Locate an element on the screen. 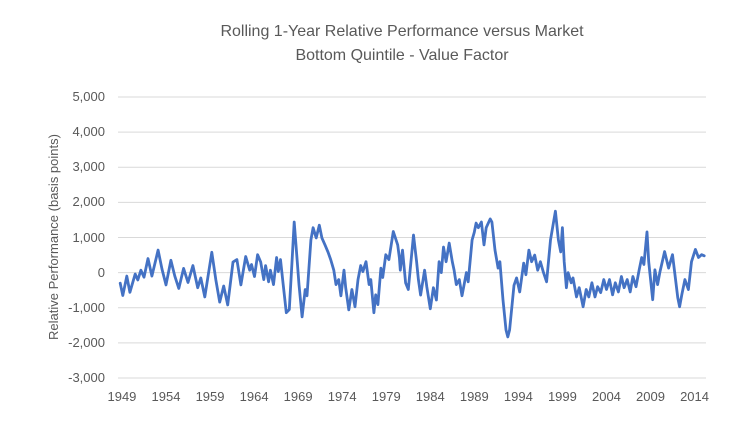 This screenshot has height=423, width=750. y-tick-label: 3,000 is located at coordinates (88, 167).